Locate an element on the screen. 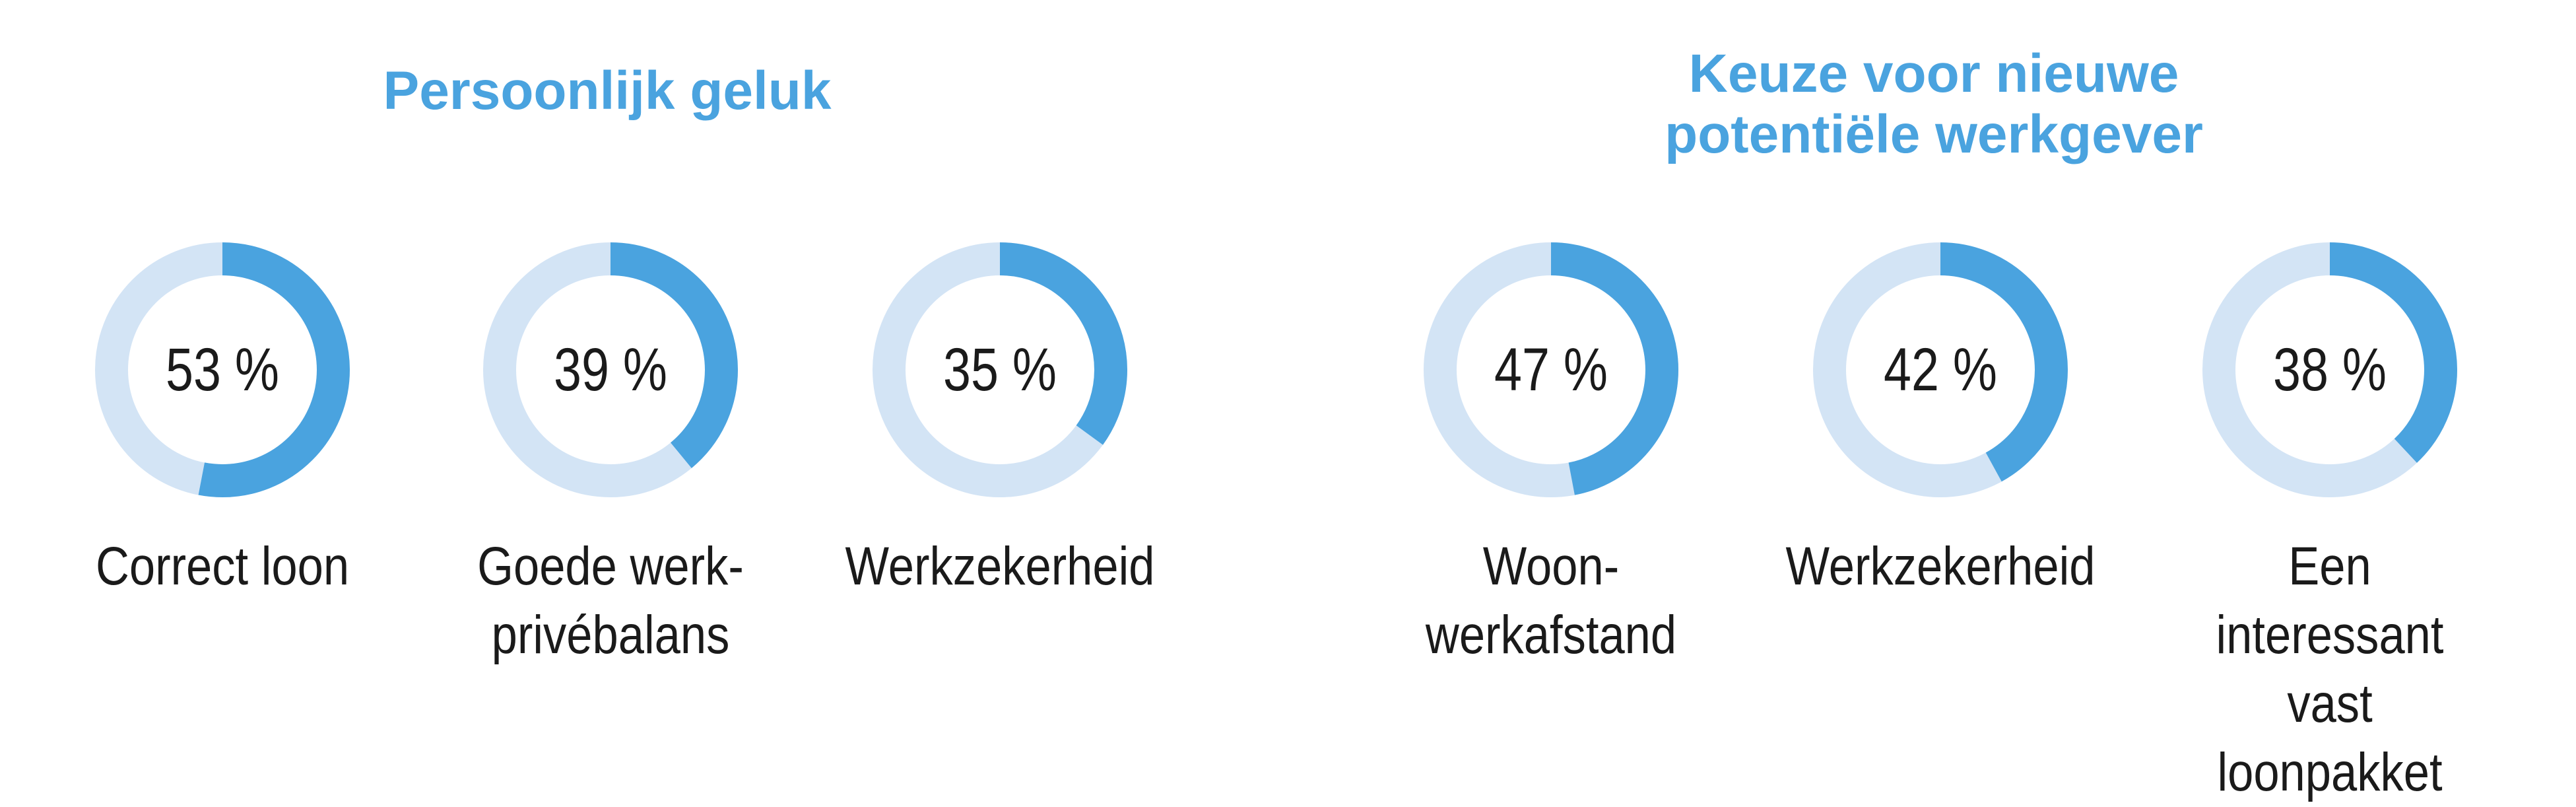 This screenshot has width=2576, height=807. donut-chart: 39 % is located at coordinates (610, 370).